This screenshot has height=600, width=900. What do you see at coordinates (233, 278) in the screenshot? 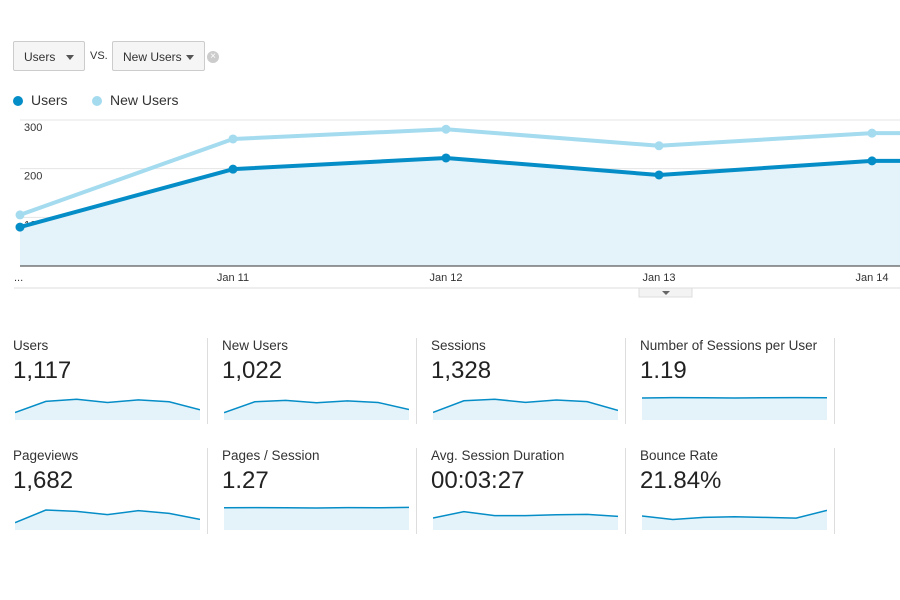
I see `x-tick-label: Jan 11` at bounding box center [233, 278].